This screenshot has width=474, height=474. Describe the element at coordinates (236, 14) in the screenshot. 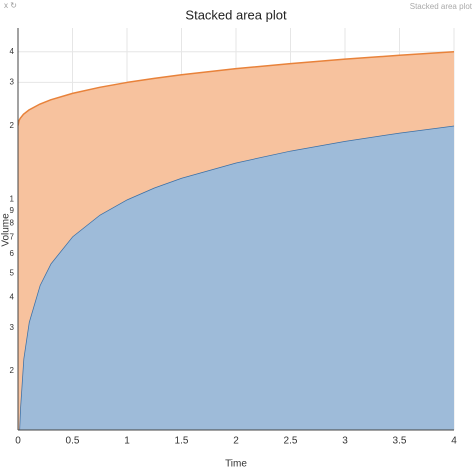

I see `chart-title: Stacked area plot` at that location.